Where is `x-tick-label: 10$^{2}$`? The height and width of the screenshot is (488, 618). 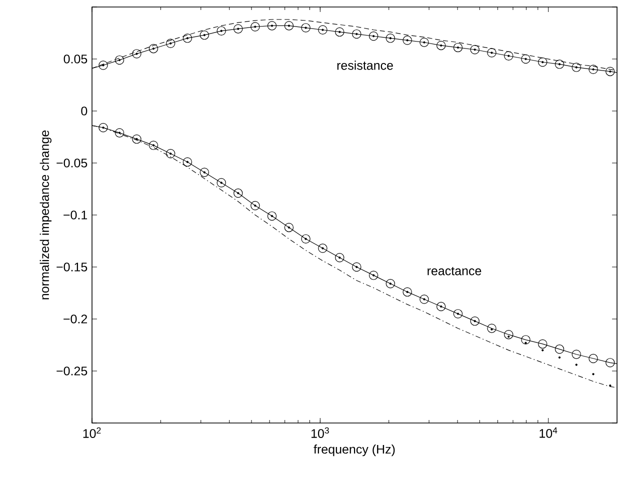
x-tick-label: 10$^{2}$ is located at coordinates (92, 432).